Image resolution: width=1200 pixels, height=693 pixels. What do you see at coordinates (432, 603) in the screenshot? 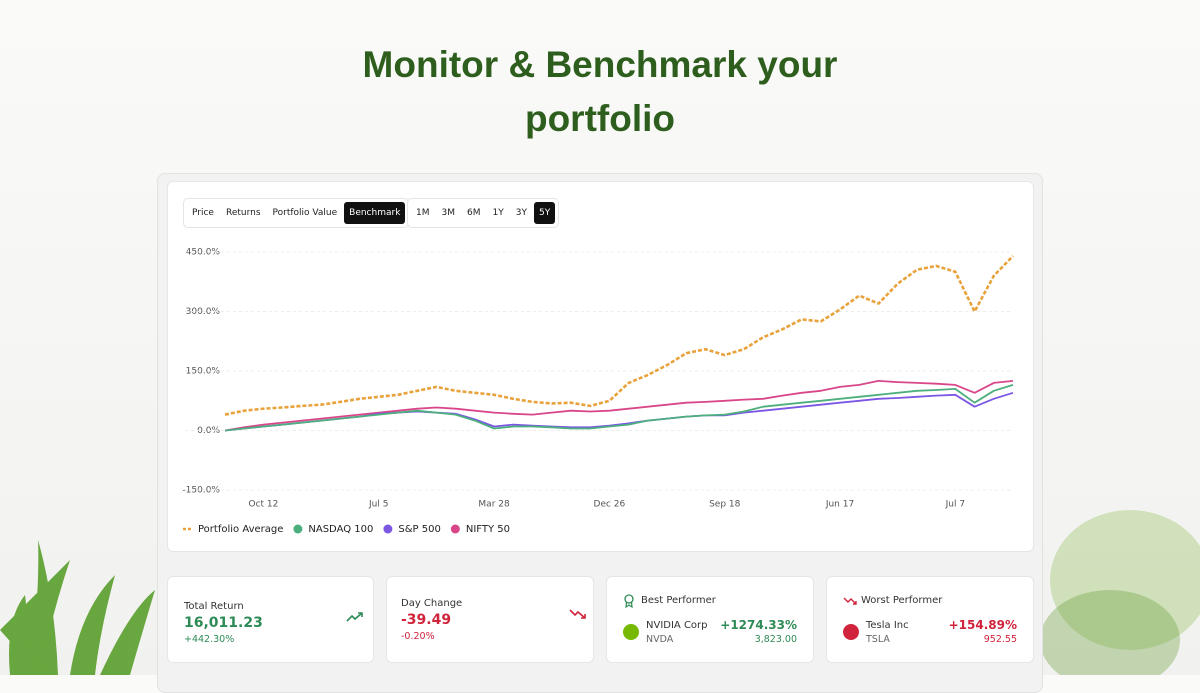
I see `stat-label: Day Change` at bounding box center [432, 603].